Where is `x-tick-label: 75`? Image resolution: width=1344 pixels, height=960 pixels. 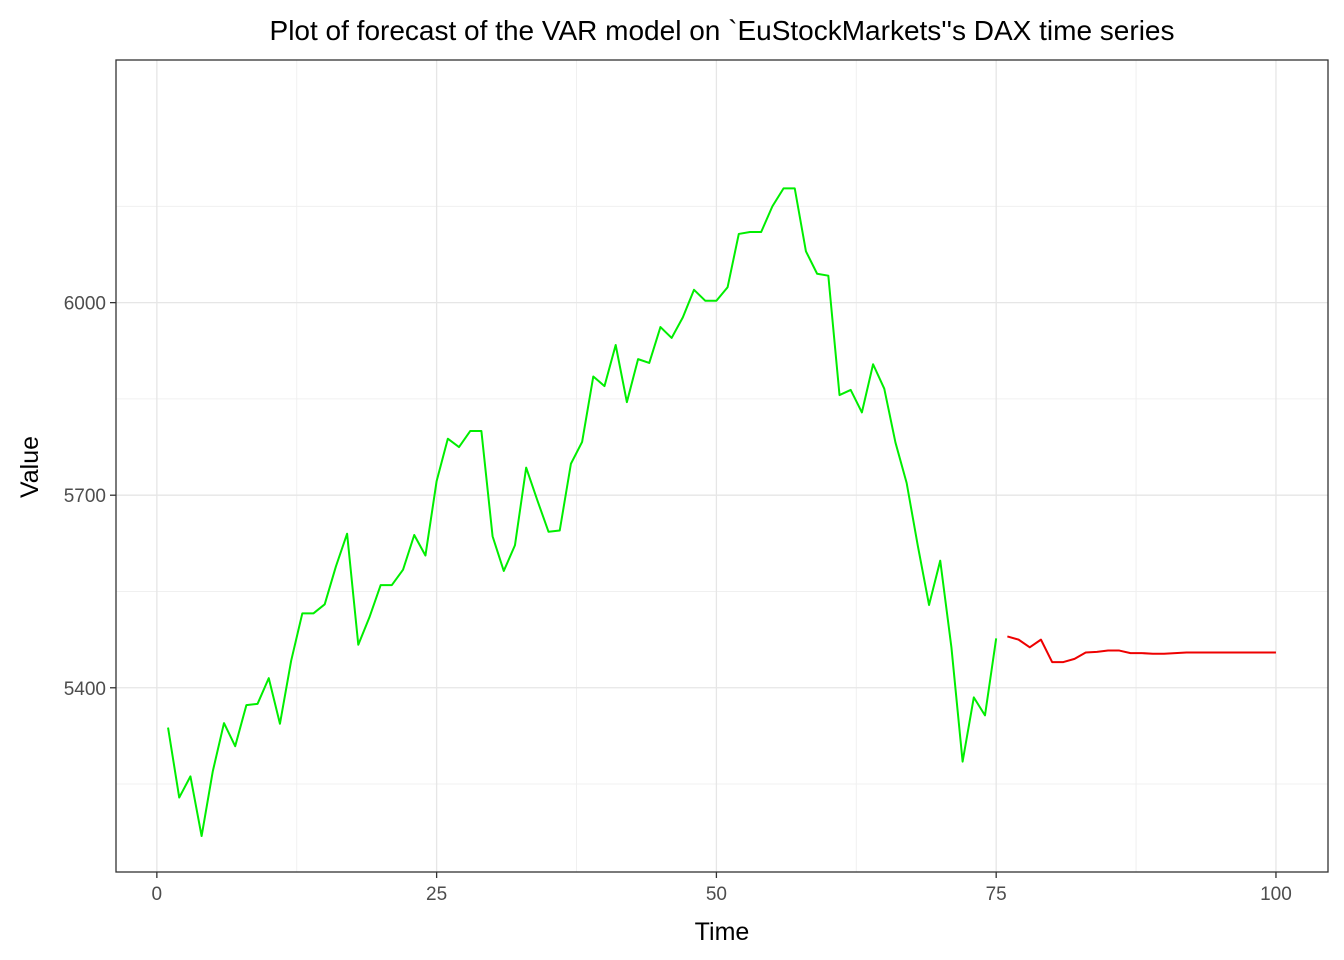
x-tick-label: 75 is located at coordinates (996, 894).